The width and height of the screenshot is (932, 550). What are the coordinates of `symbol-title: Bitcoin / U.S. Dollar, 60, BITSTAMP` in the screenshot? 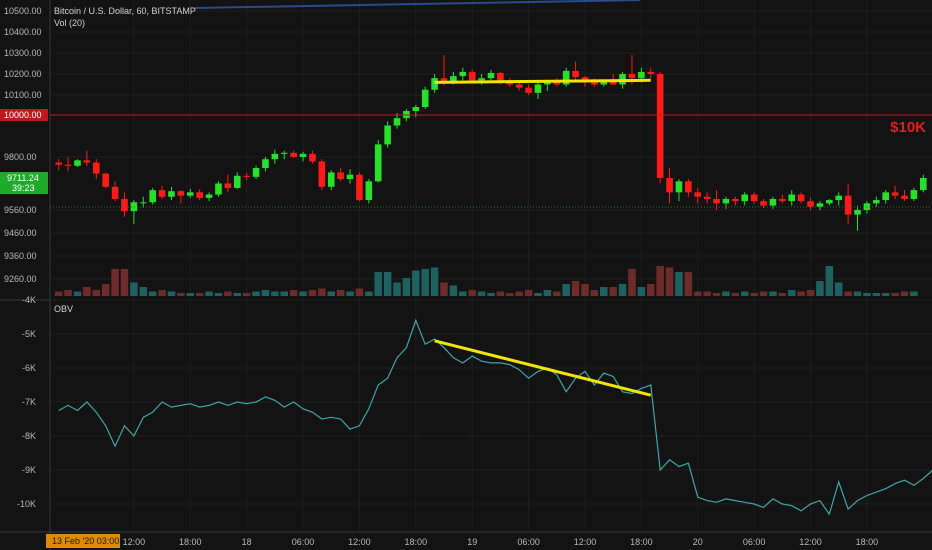 It's located at (125, 11).